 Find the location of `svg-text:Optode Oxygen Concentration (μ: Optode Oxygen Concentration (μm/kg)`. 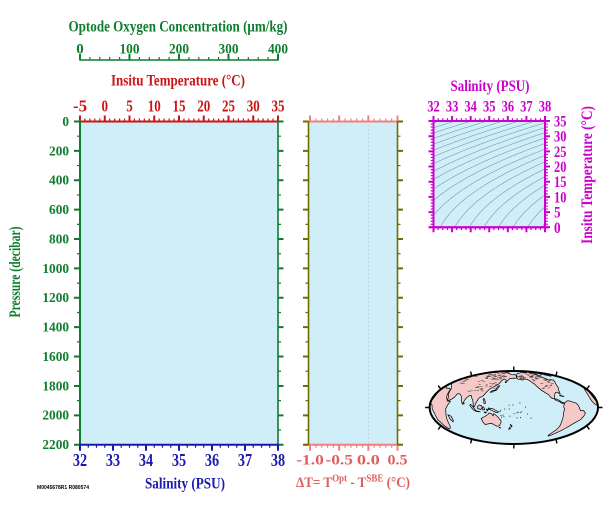

svg-text:Optode Oxygen Concentration (μ: Optode Oxygen Concentration (μm/kg) is located at coordinates (178, 27).